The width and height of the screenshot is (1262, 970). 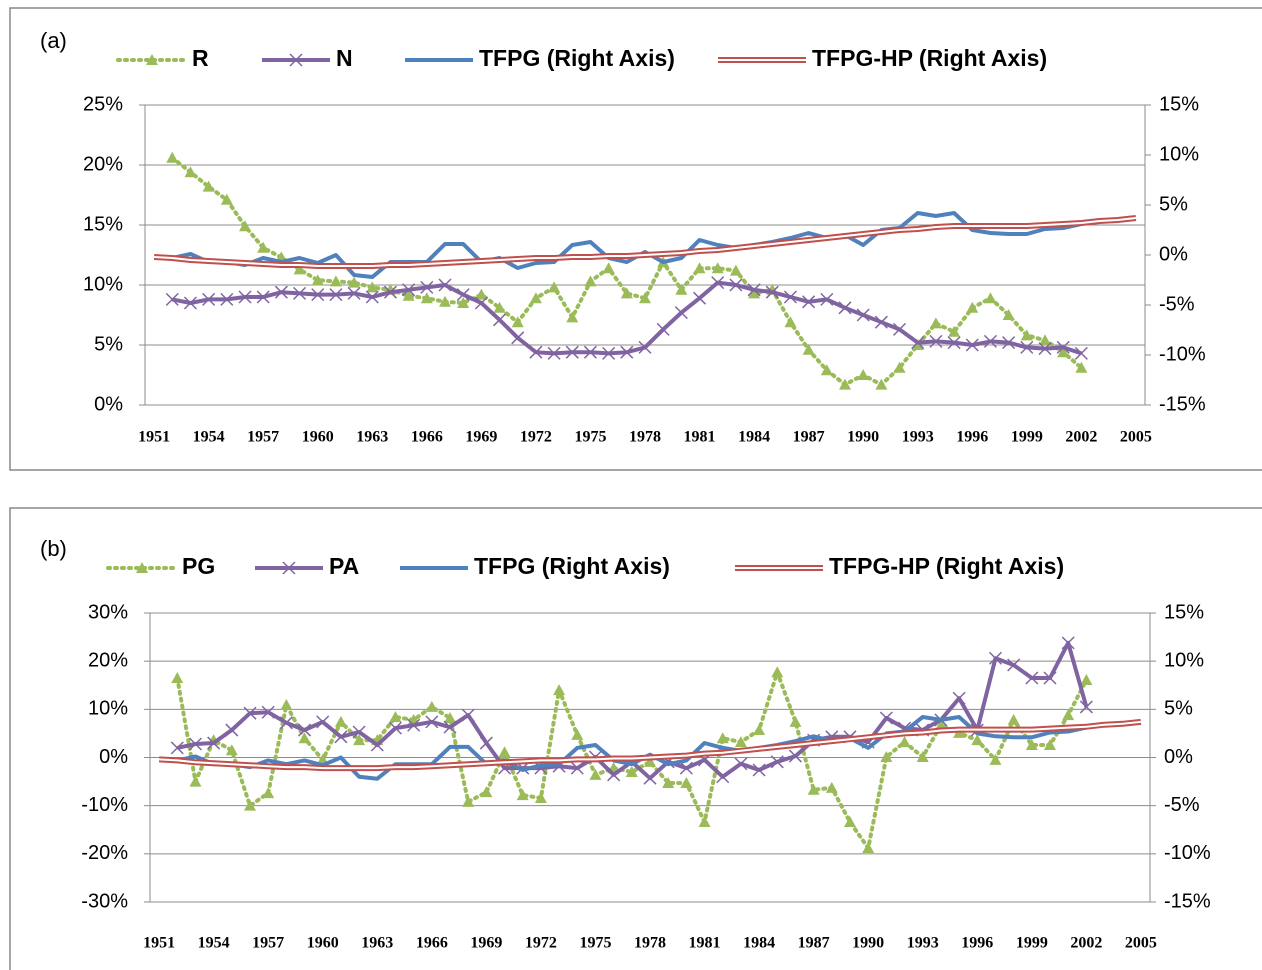 I want to click on y-tick-label: 20%, so click(x=108, y=660).